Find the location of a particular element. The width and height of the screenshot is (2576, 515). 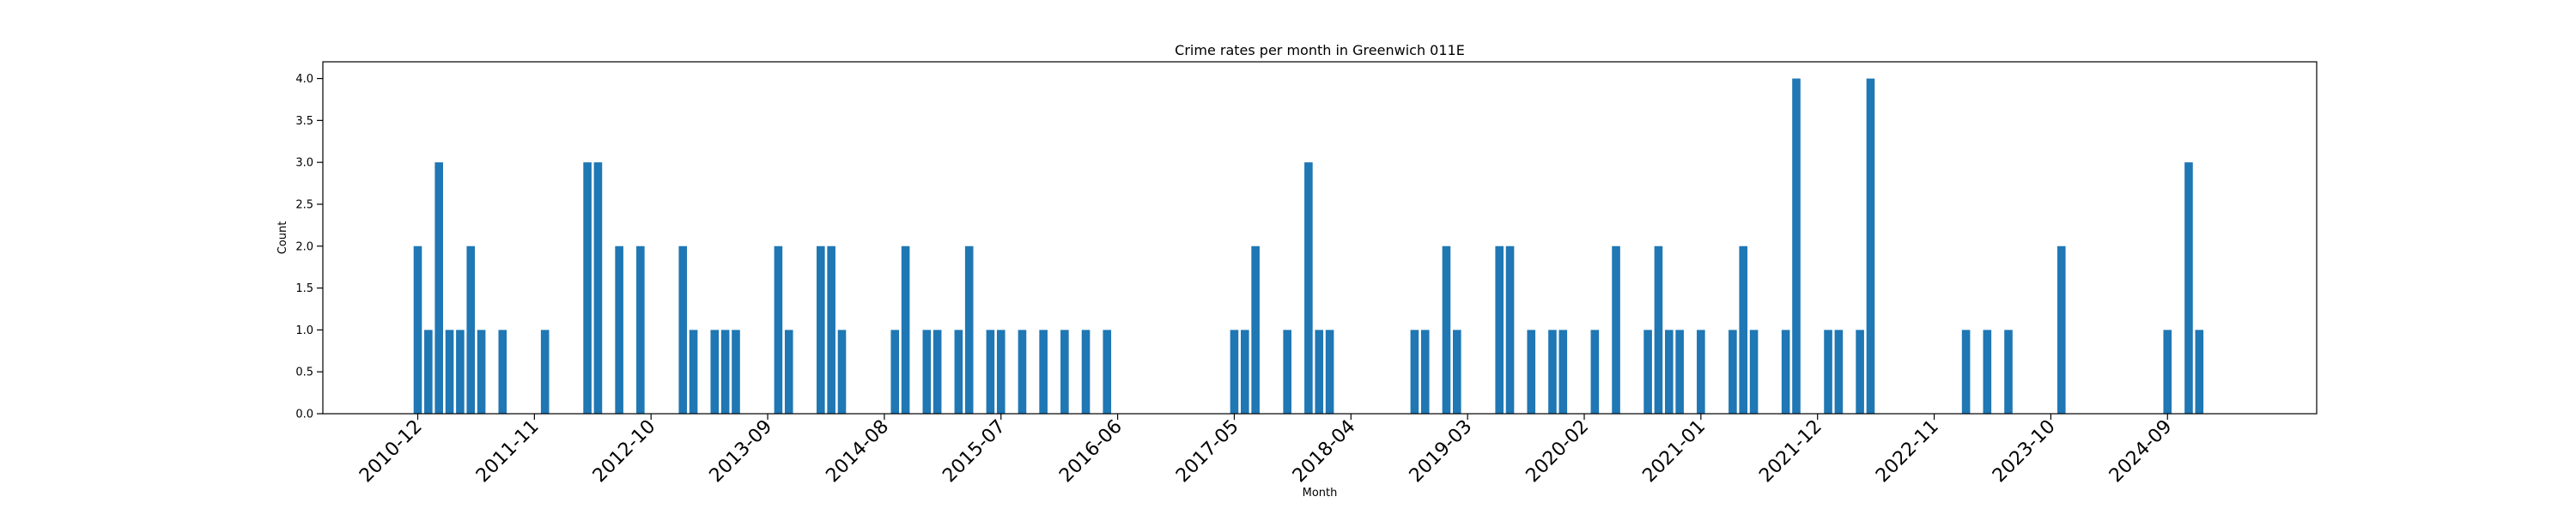

y-tick-label: 0.5 is located at coordinates (304, 373).